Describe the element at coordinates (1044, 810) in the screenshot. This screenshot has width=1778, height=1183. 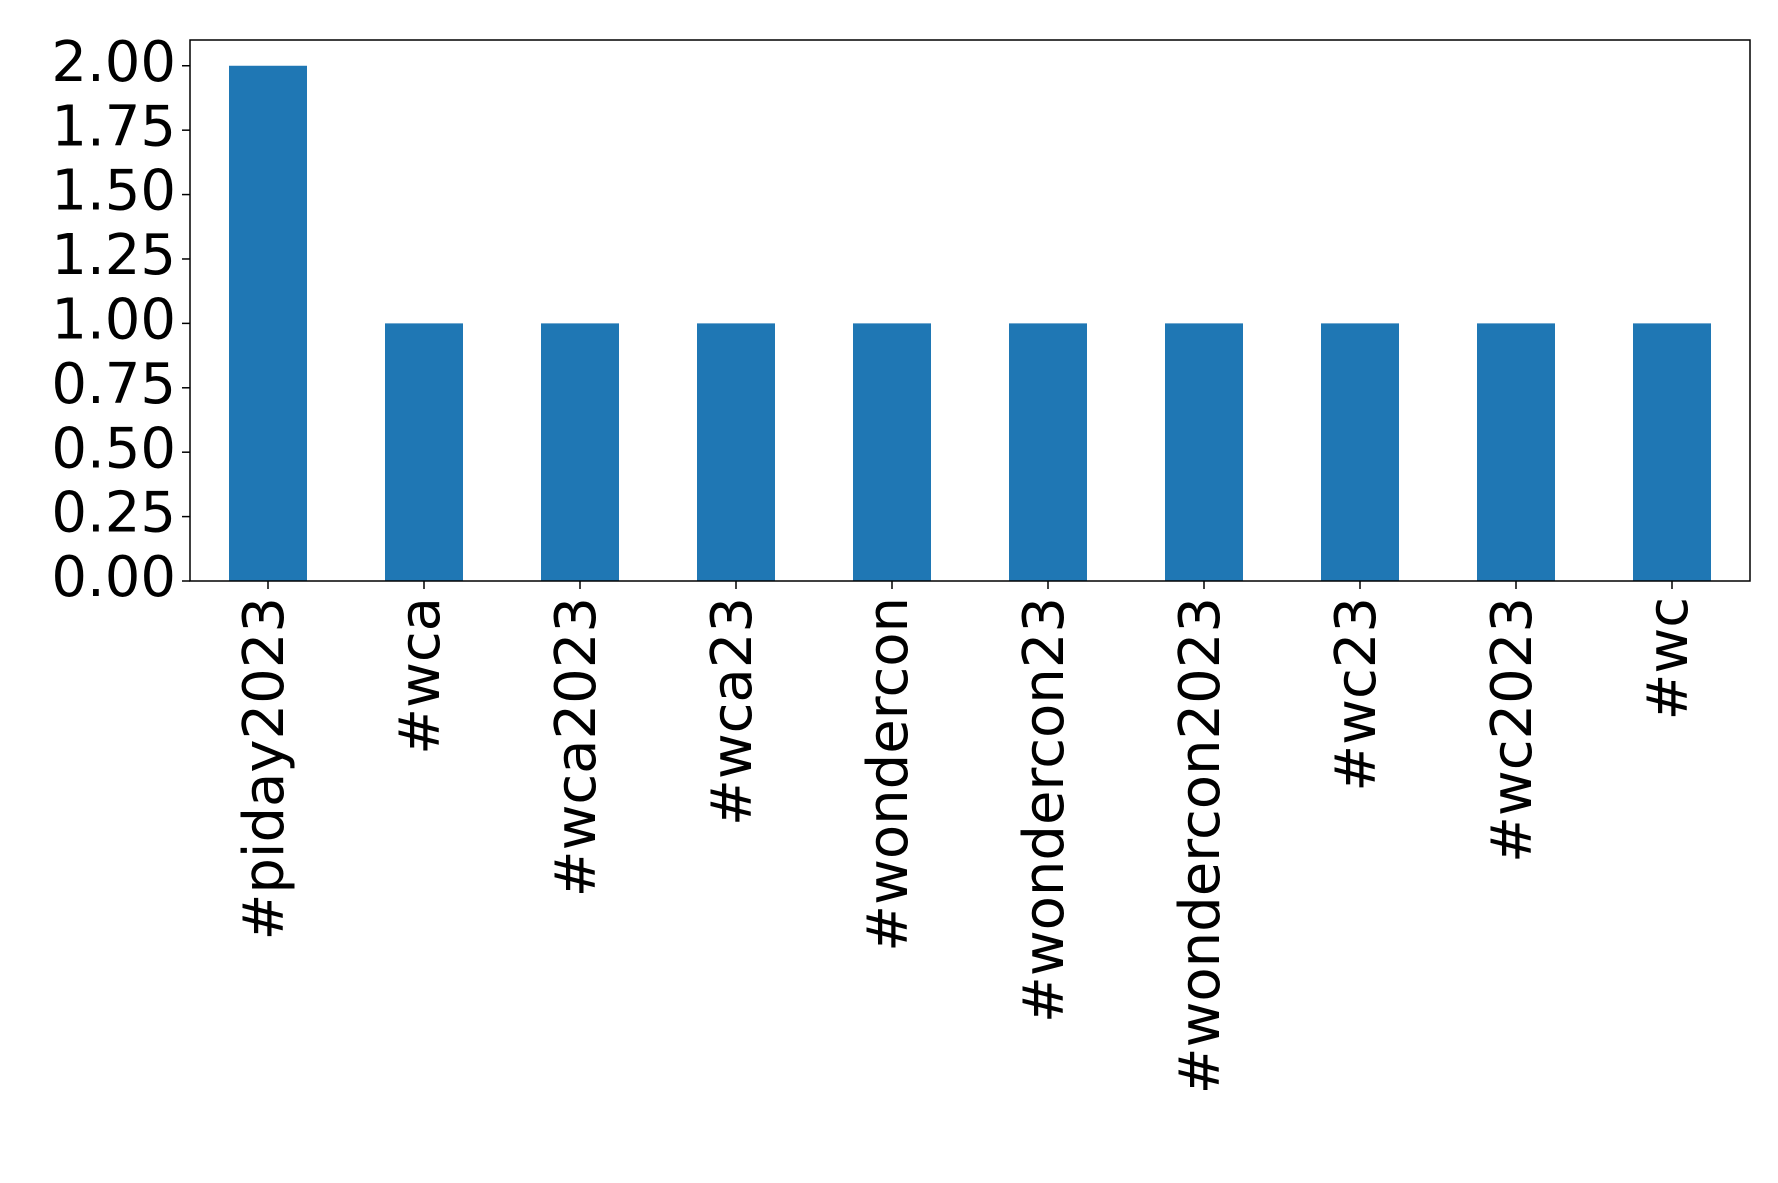
I see `x-tick-label: #wondercon23` at that location.